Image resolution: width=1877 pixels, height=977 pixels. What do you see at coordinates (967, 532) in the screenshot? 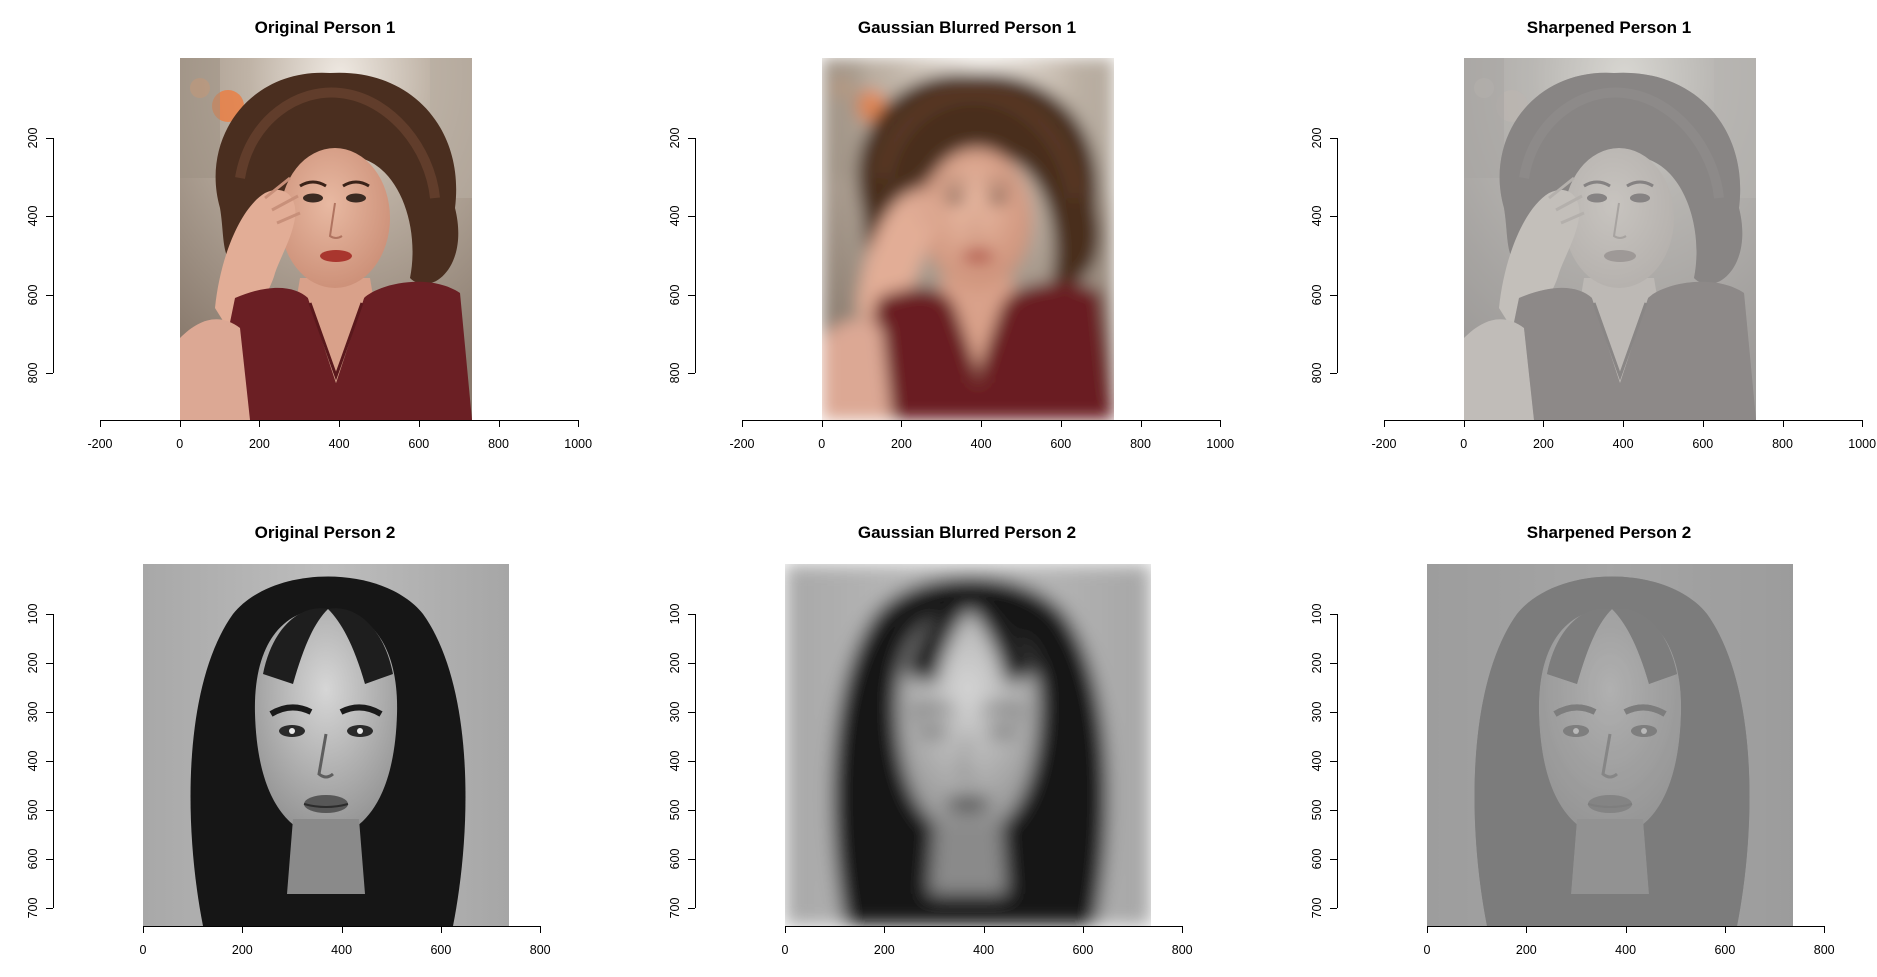
I see `panel-title: Gaussian Blurred Person 2` at bounding box center [967, 532].